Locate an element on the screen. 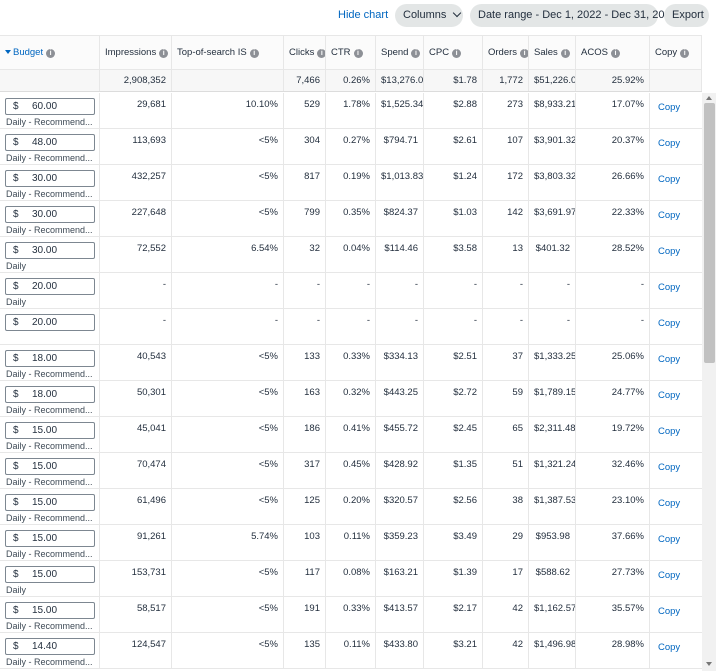 The image size is (716, 671). cell-acos: 32.46% is located at coordinates (613, 470).